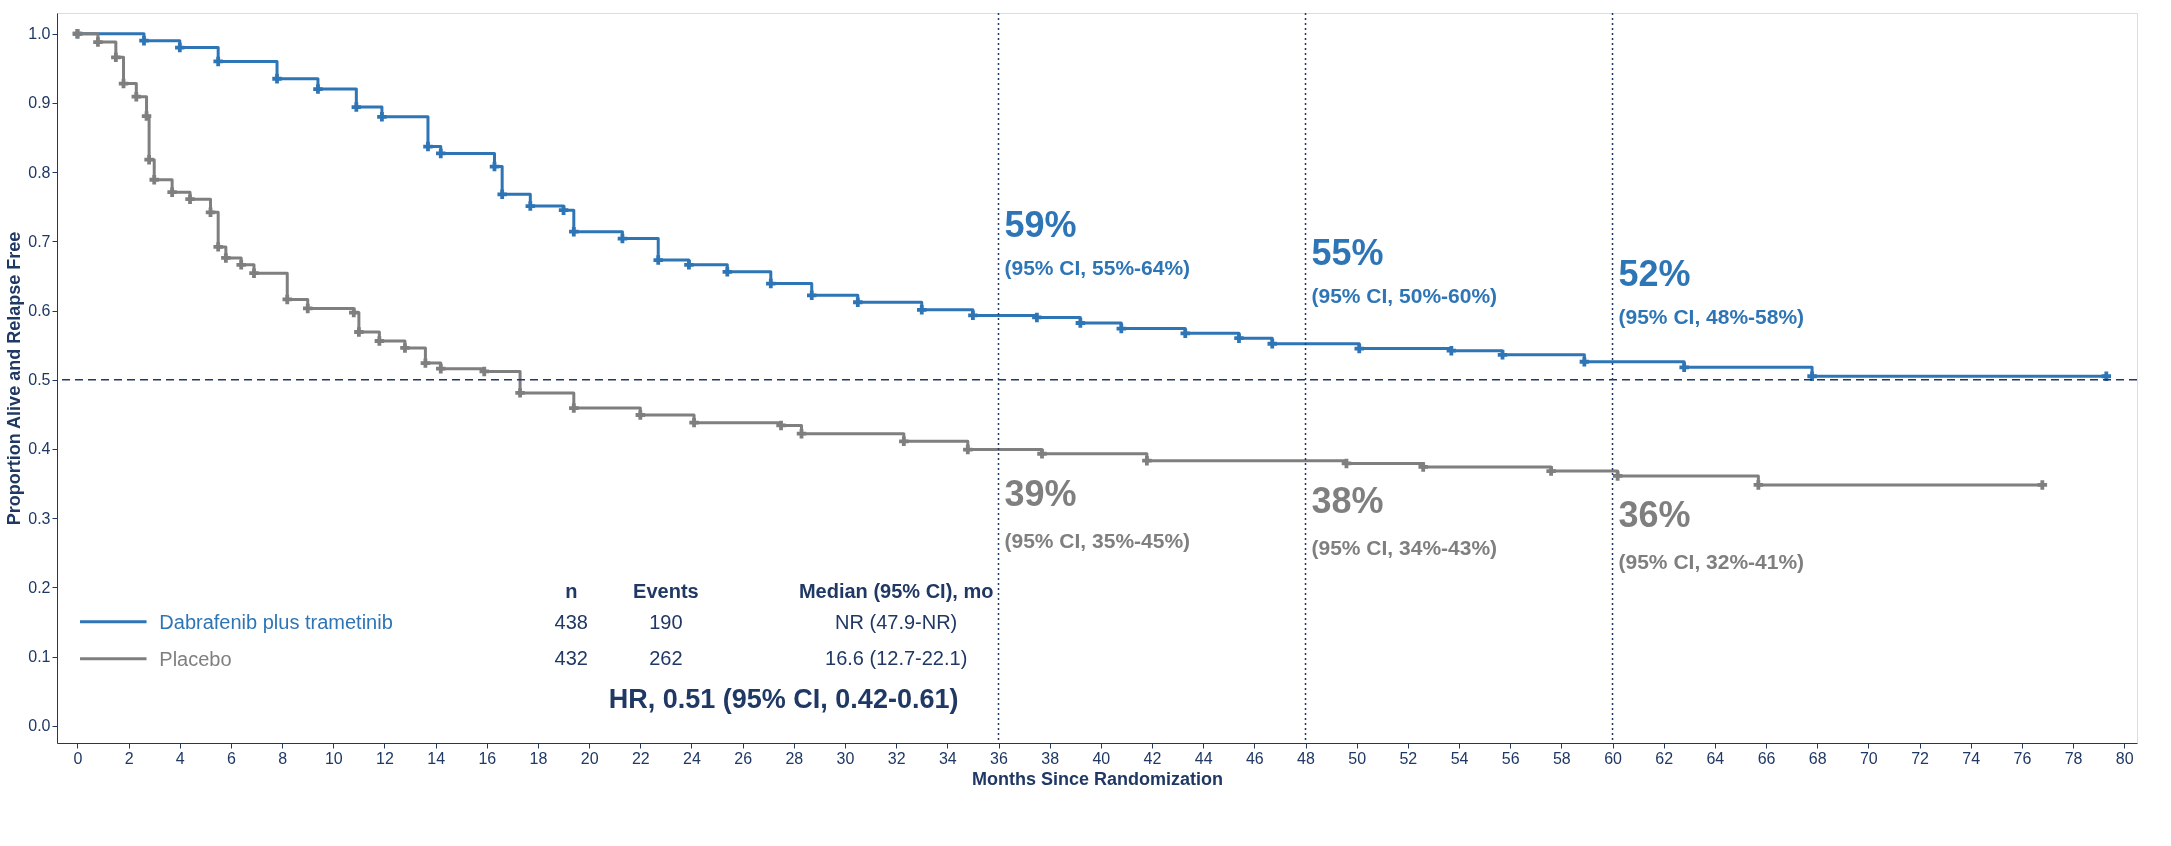  What do you see at coordinates (180, 758) in the screenshot?
I see `x-tick-label: 4` at bounding box center [180, 758].